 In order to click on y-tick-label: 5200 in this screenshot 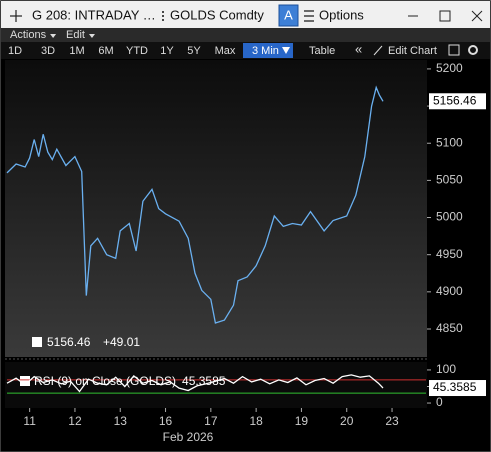, I will do `click(449, 68)`.